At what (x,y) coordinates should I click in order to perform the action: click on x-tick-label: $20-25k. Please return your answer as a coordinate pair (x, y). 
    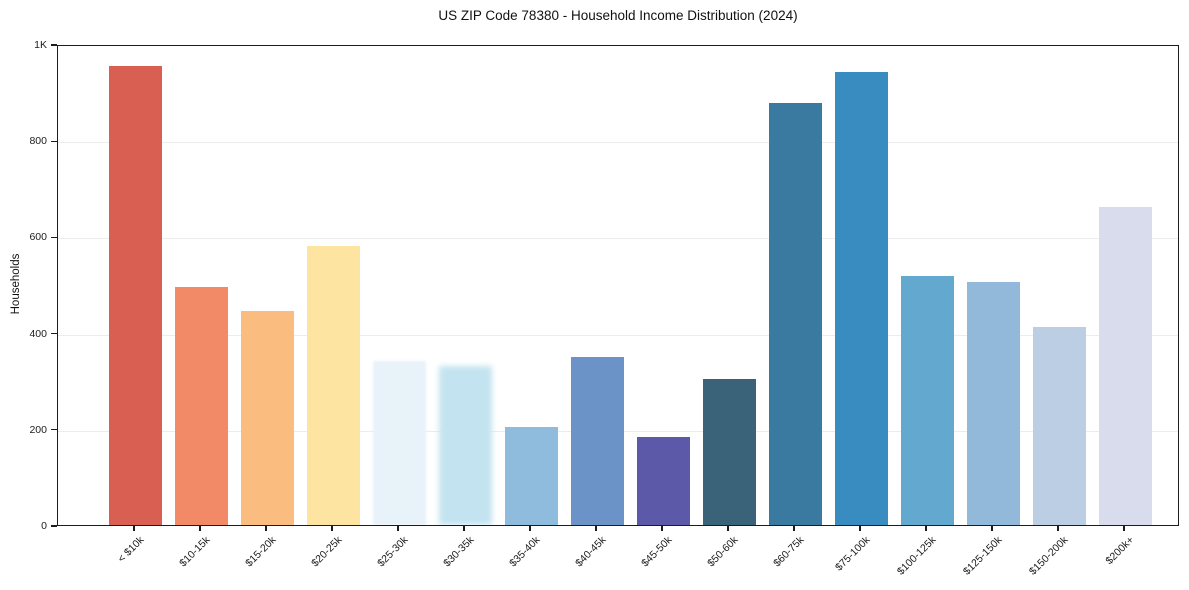
    Looking at the image, I should click on (327, 552).